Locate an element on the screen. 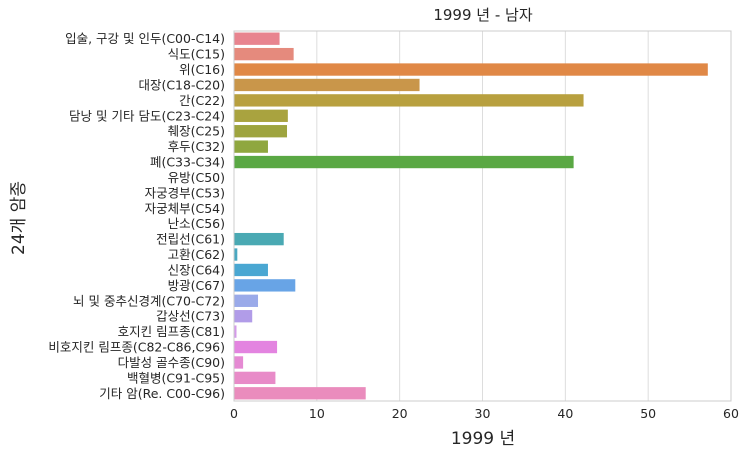 This screenshot has width=747, height=457. category-label: 신장(C64) is located at coordinates (196, 269).